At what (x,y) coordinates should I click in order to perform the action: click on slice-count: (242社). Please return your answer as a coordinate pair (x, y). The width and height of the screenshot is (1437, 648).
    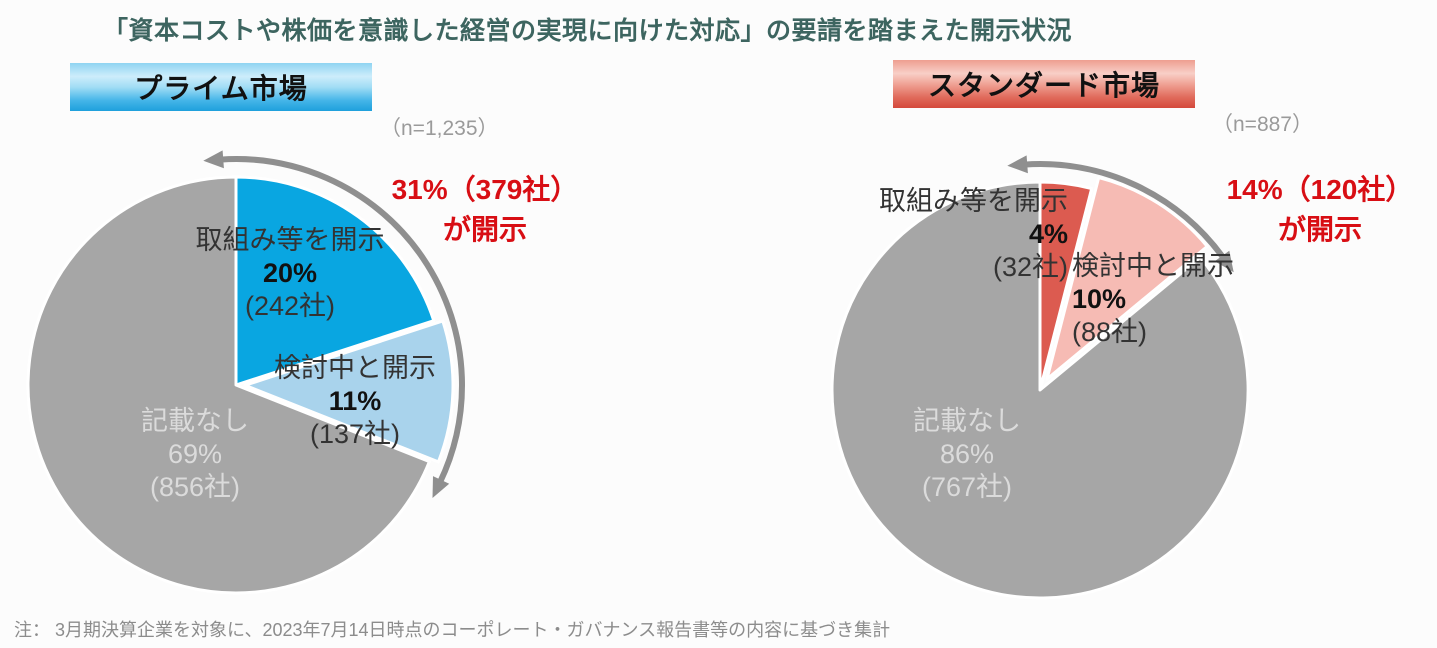
    Looking at the image, I should click on (290, 306).